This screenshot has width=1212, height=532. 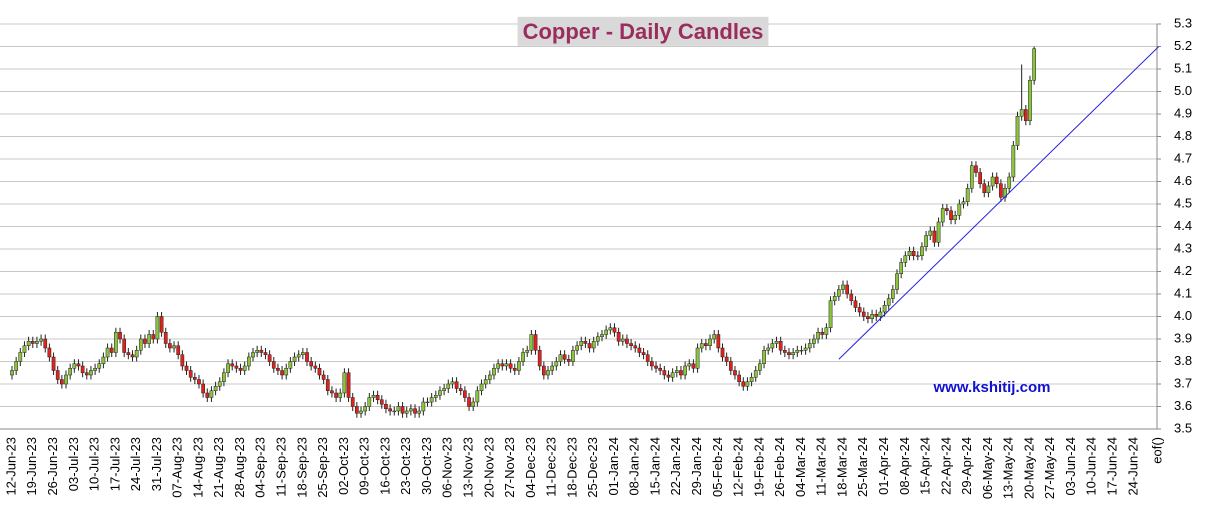 What do you see at coordinates (426, 466) in the screenshot?
I see `x-tick-label: 30-Oct-23` at bounding box center [426, 466].